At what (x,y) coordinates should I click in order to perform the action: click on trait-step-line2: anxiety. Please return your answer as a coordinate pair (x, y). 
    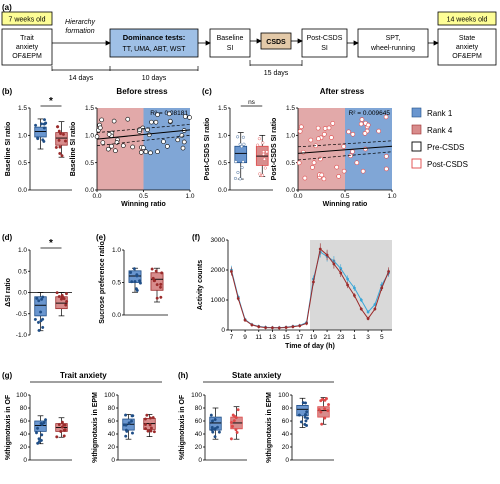
    Looking at the image, I should click on (27, 47).